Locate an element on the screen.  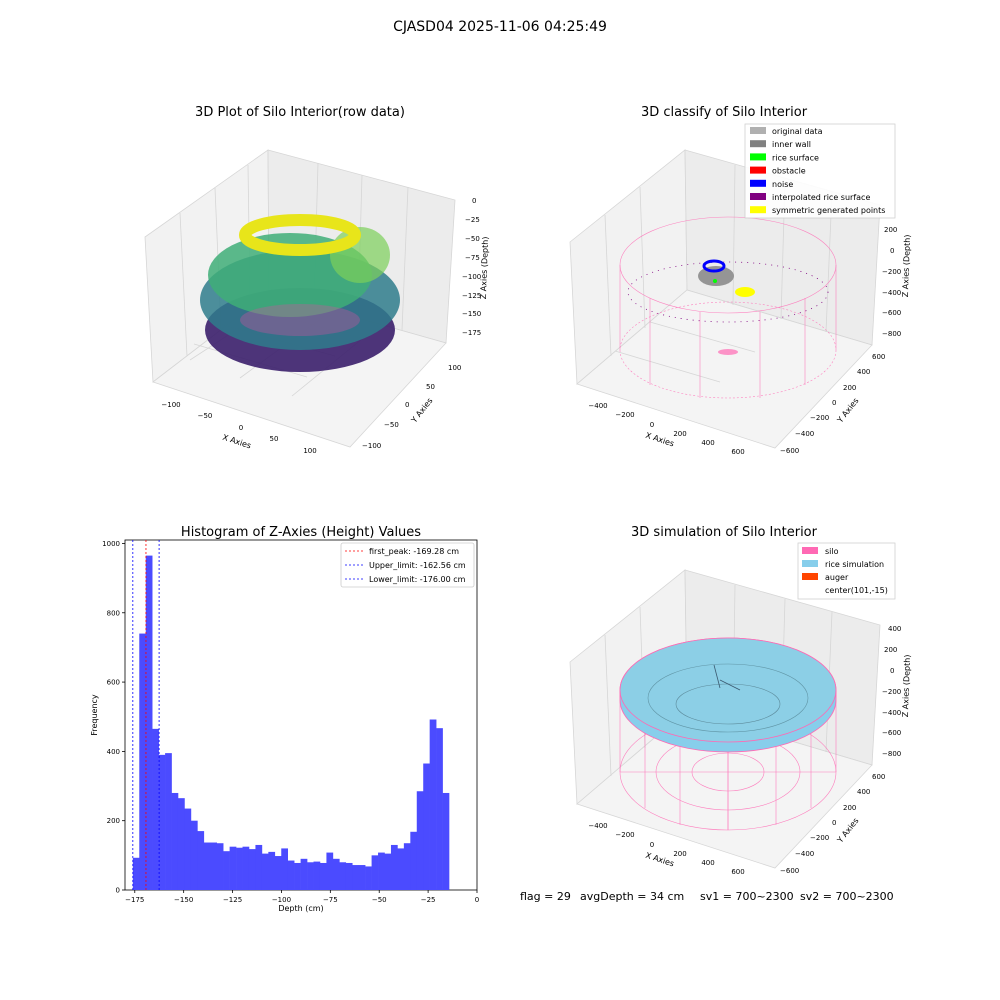
raw-ztick-0: 0 is located at coordinates (474, 201).